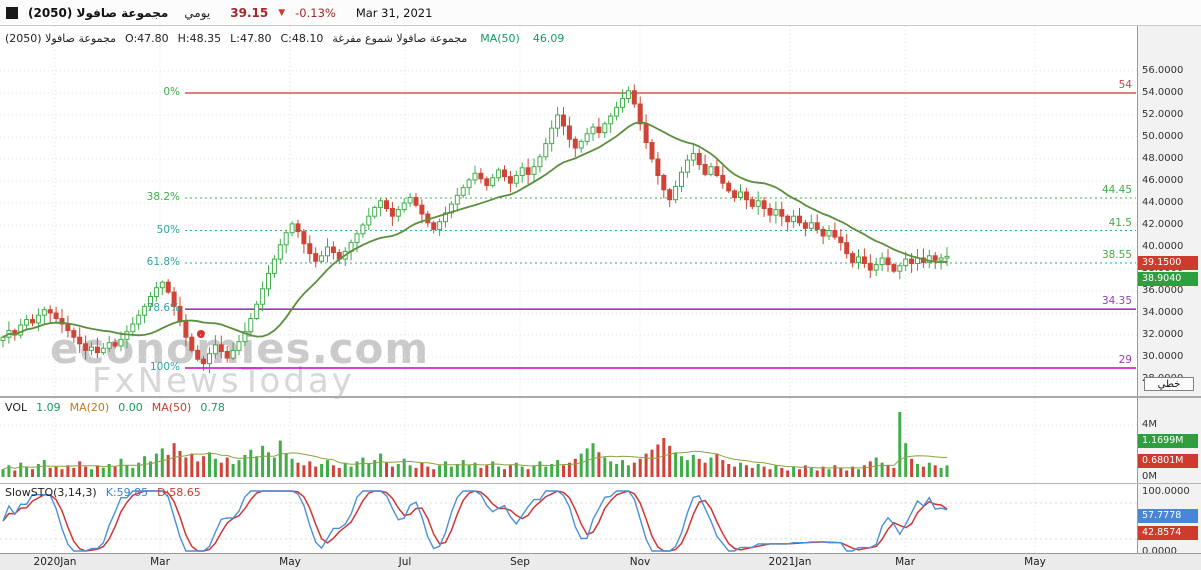  I want to click on price-down-arrow-icon: ▼, so click(282, 12).